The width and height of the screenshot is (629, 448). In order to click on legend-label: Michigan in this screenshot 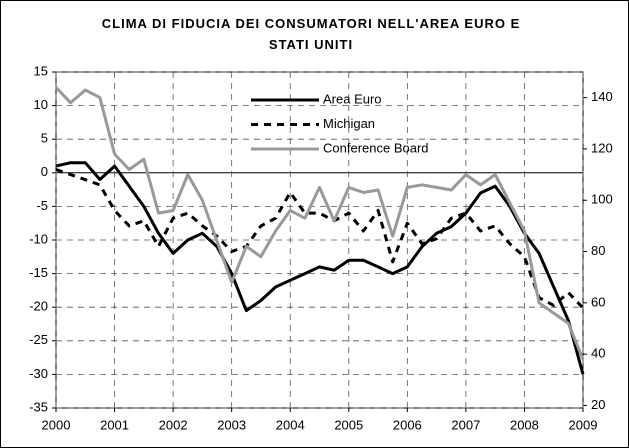, I will do `click(349, 123)`.